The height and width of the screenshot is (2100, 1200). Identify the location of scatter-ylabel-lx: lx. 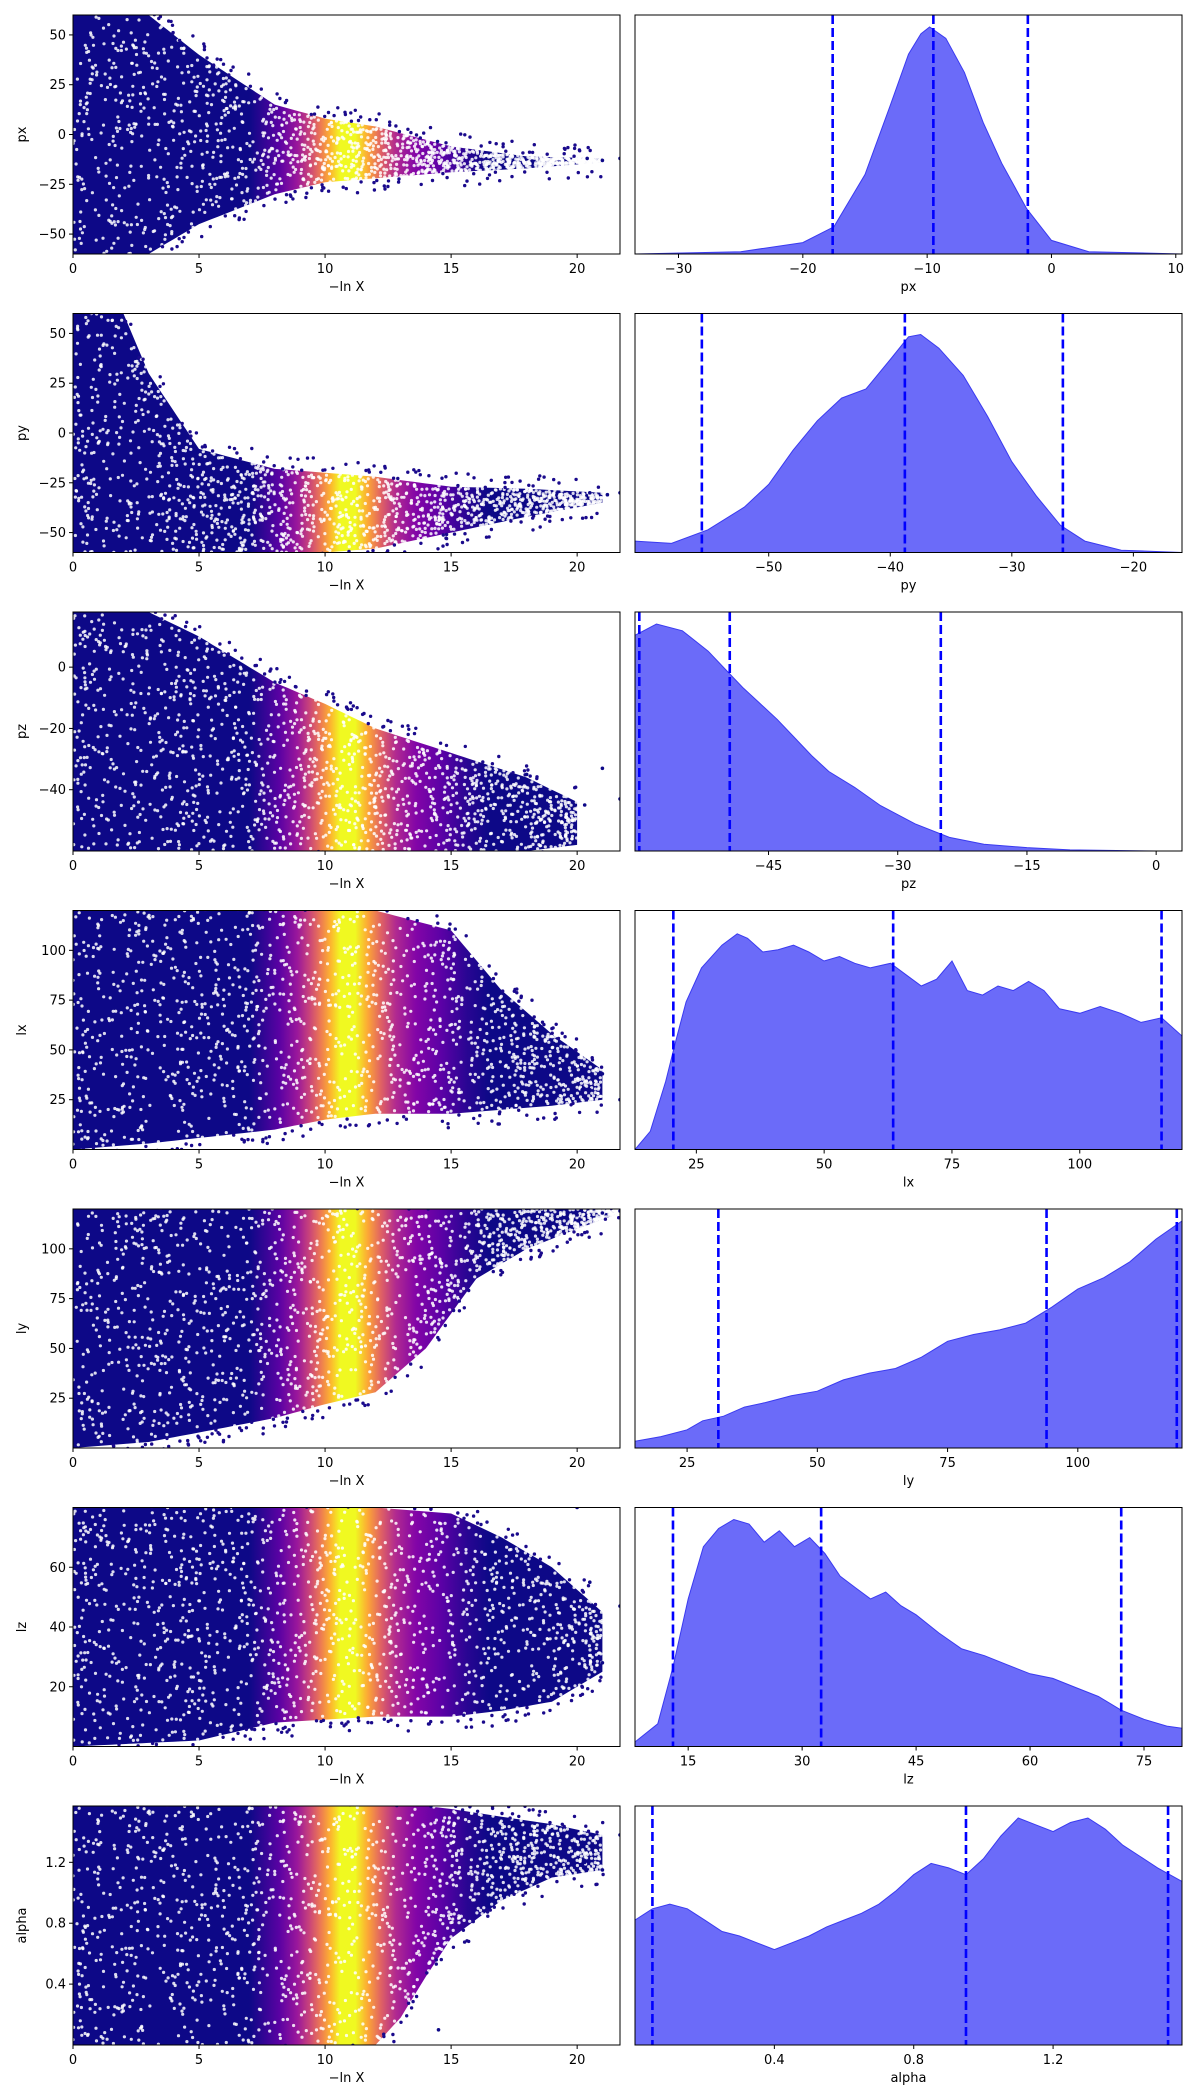
(22, 1030).